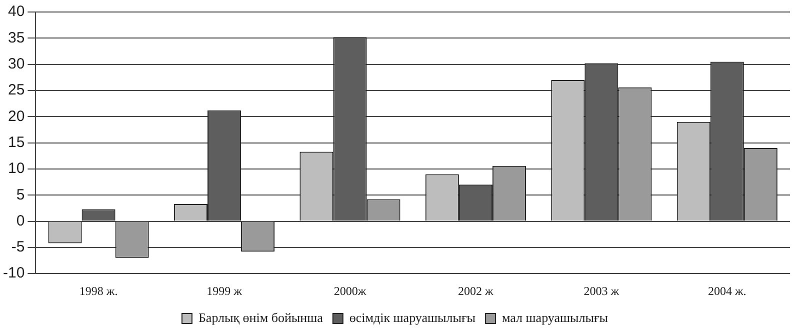 This screenshot has width=800, height=335. I want to click on x-tick-label: 2002 ж, so click(476, 291).